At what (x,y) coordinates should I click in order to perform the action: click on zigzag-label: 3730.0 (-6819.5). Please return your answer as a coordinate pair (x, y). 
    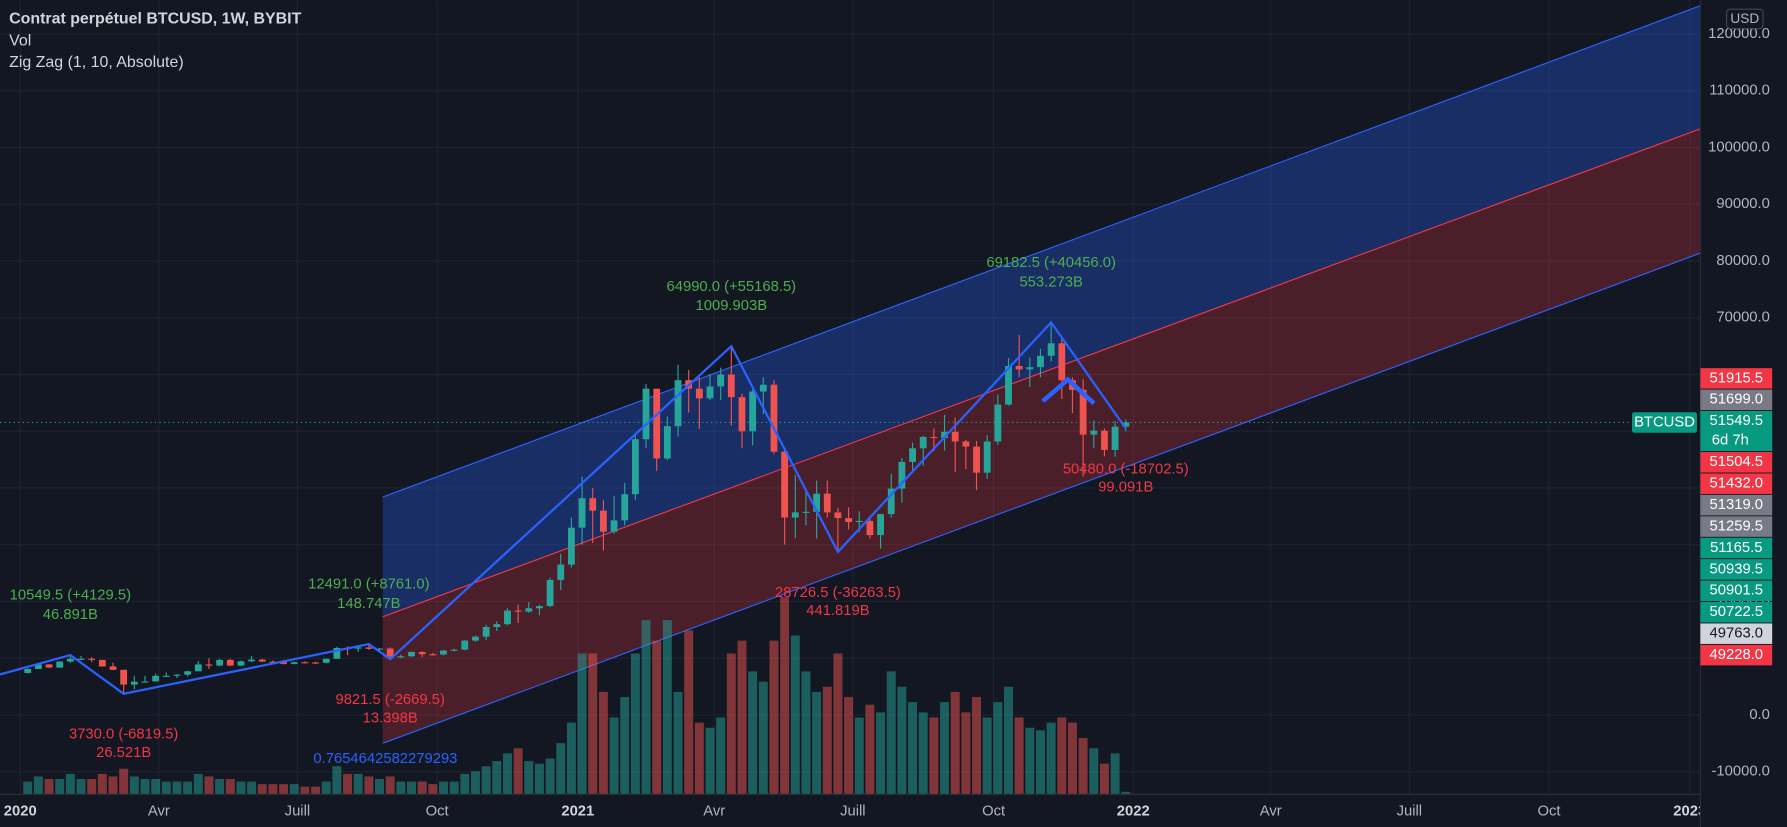
    Looking at the image, I should click on (123, 735).